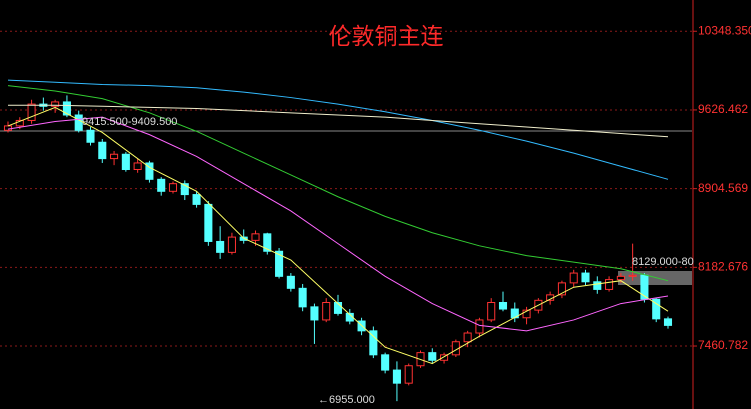 This screenshot has height=409, width=751. Describe the element at coordinates (723, 266) in the screenshot. I see `y-tick-label: 8182.676` at that location.